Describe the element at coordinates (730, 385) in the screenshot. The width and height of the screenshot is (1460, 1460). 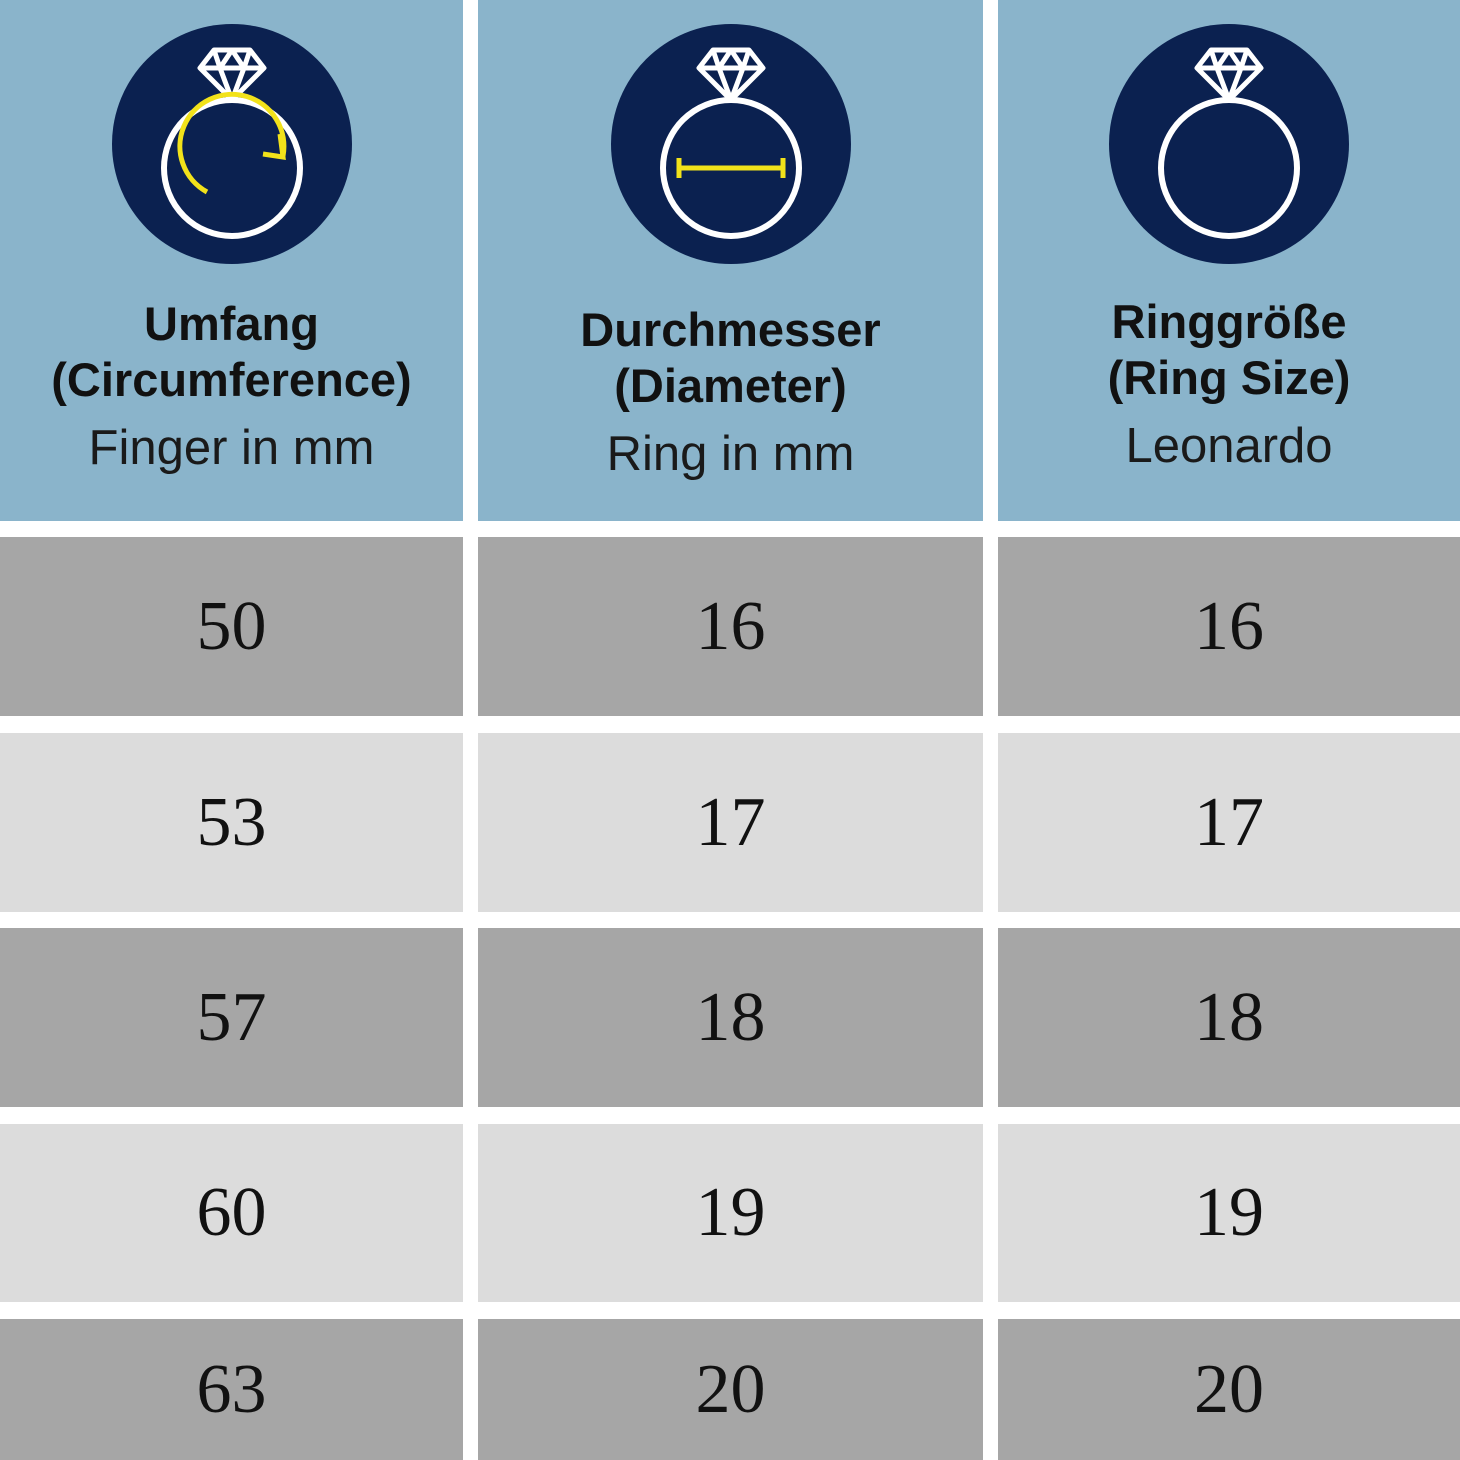
I see `column-title-translation: (Diameter)` at that location.